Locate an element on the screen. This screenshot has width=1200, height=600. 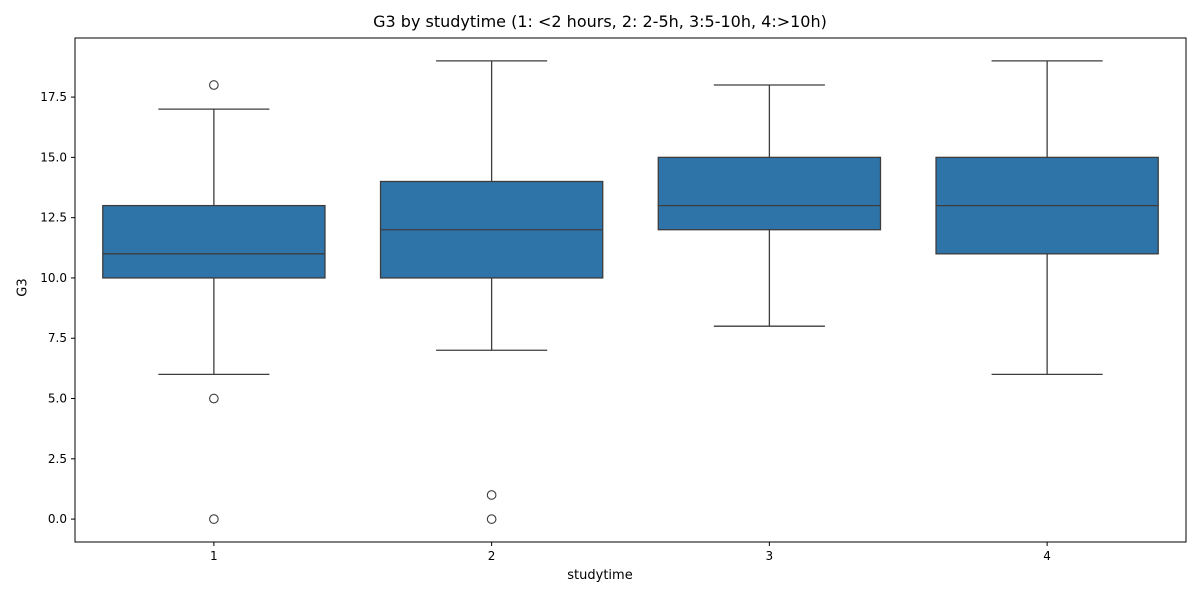
x-tick-label: 3 is located at coordinates (770, 556).